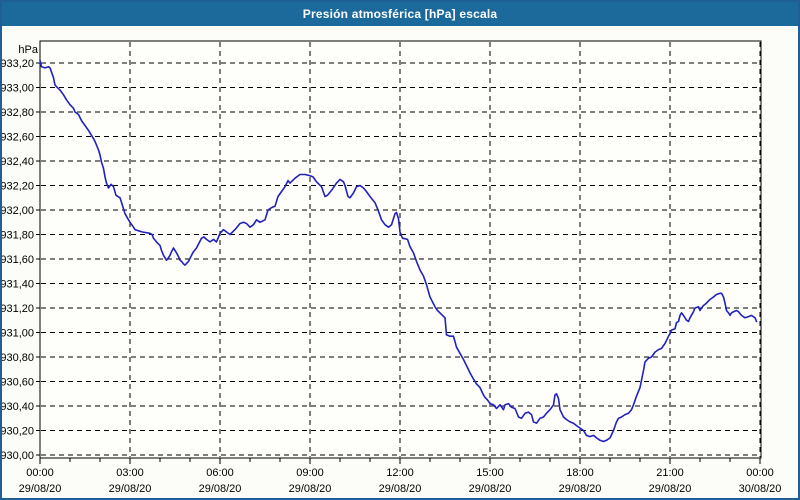 This screenshot has width=800, height=500. I want to click on x-axis-time-label: 06:00, so click(220, 473).